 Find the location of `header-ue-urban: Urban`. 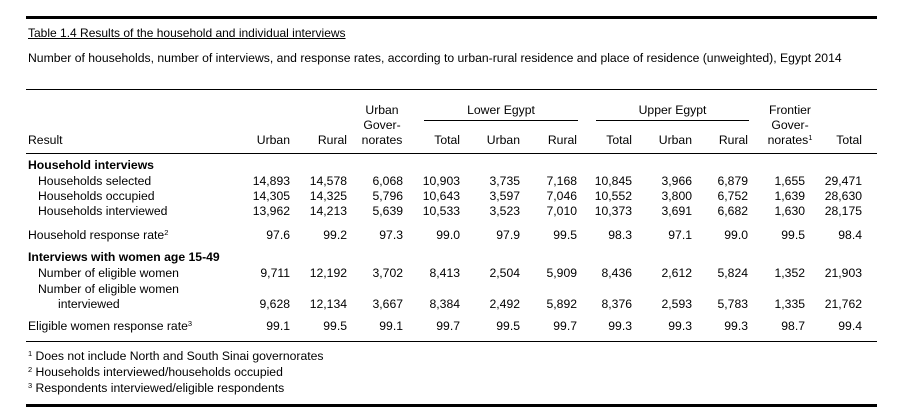

header-ue-urban: Urban is located at coordinates (675, 140).